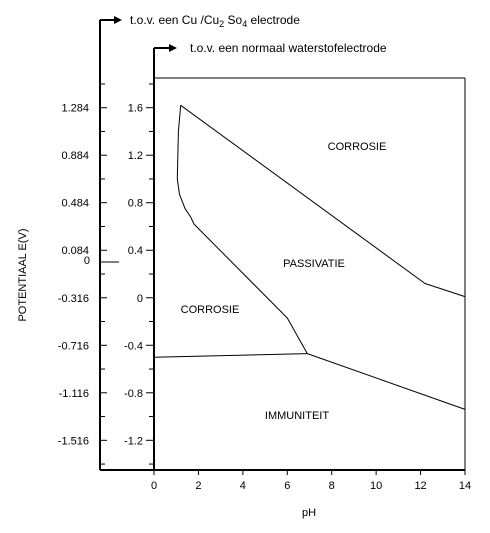 This screenshot has height=533, width=490. I want to click on x-tick-label: 12, so click(420, 486).